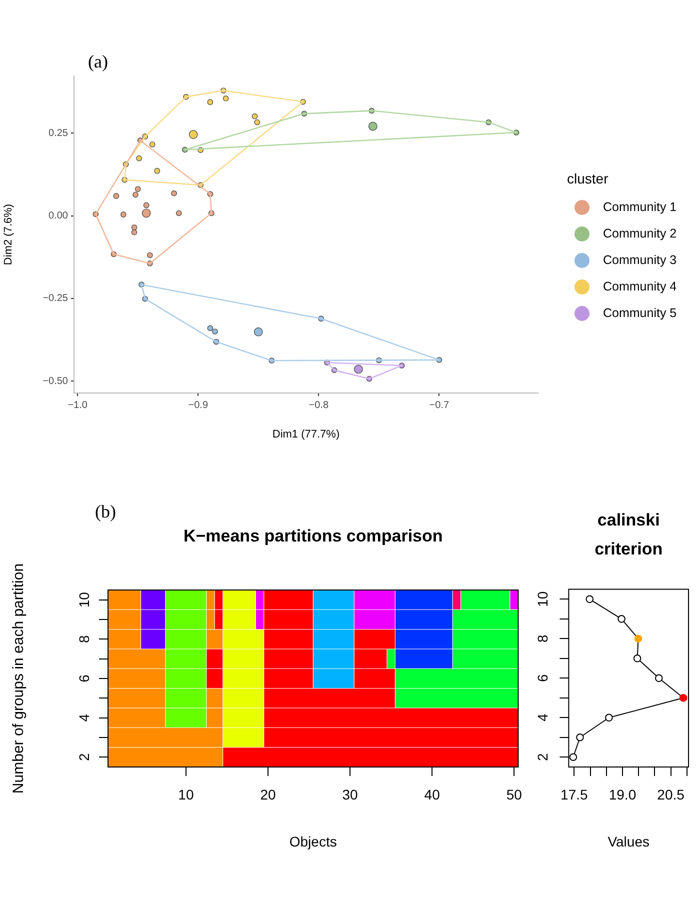 The image size is (698, 897). What do you see at coordinates (350, 794) in the screenshot?
I see `x-tick-label: 30` at bounding box center [350, 794].